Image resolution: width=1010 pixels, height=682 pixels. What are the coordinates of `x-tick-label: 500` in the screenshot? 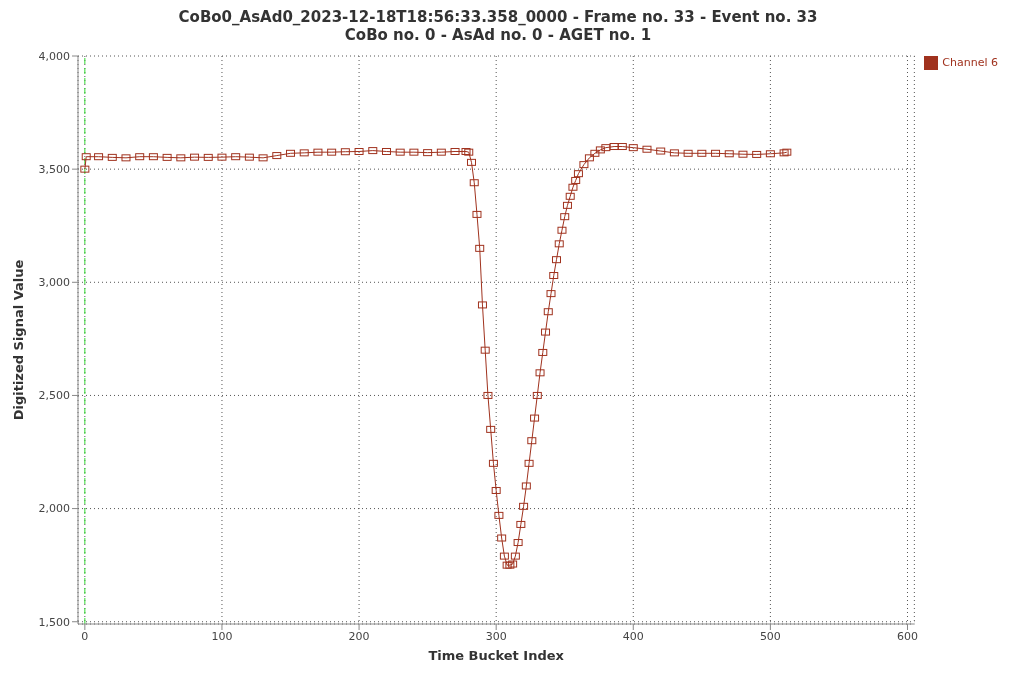 It's located at (770, 636).